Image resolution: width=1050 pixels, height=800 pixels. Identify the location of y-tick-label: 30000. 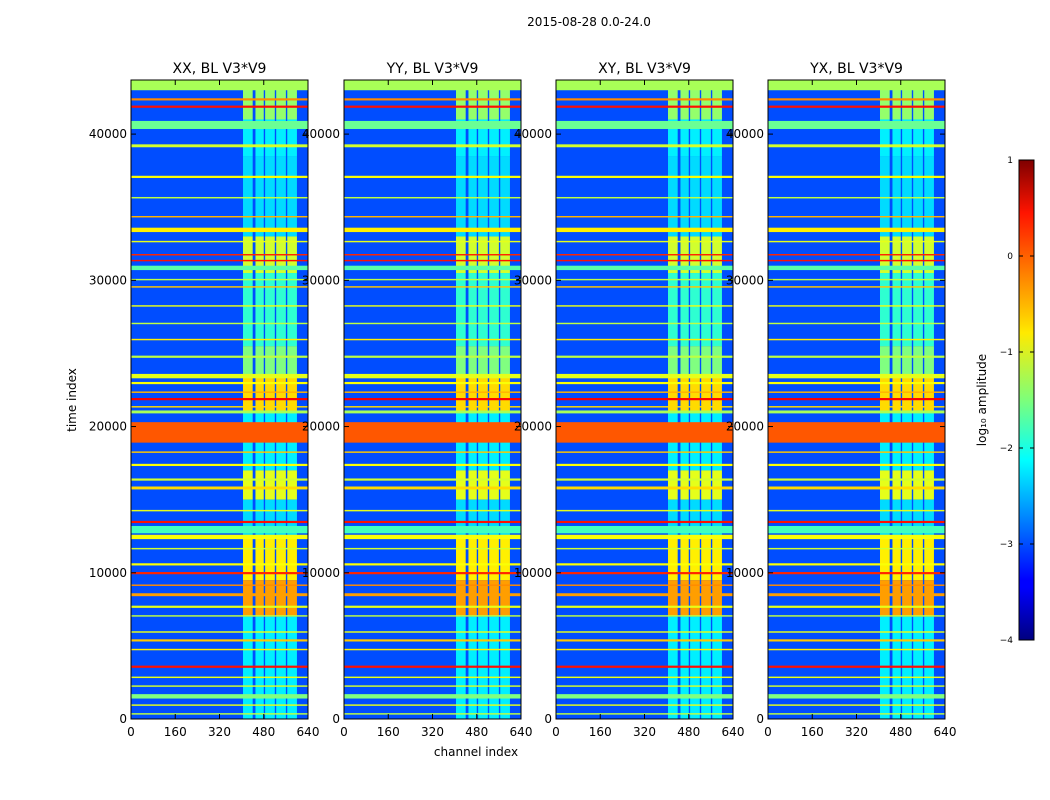
(321, 280).